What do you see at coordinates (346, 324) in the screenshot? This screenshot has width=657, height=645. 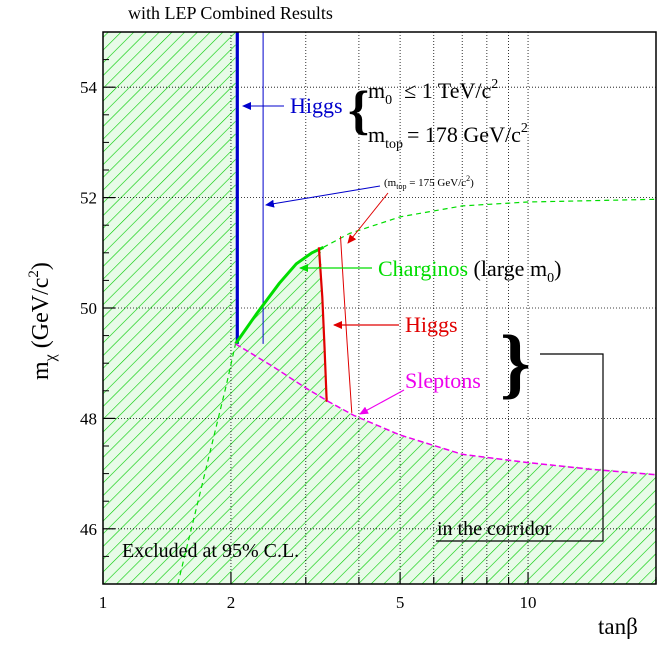 I see `series-higgs-red-thin` at bounding box center [346, 324].